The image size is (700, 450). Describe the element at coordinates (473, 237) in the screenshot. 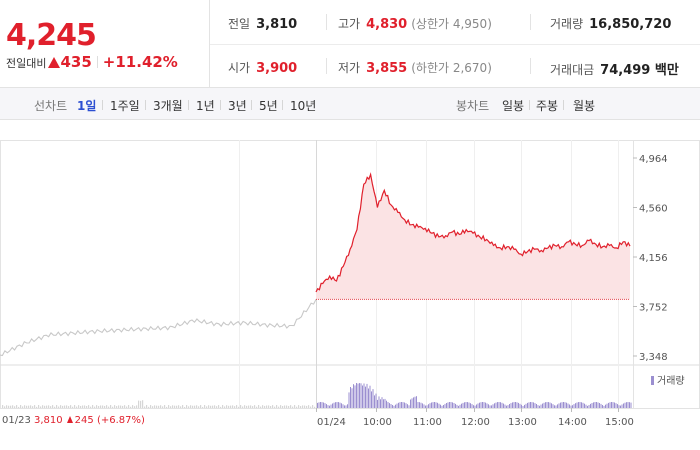

I see `price-area-fill` at that location.